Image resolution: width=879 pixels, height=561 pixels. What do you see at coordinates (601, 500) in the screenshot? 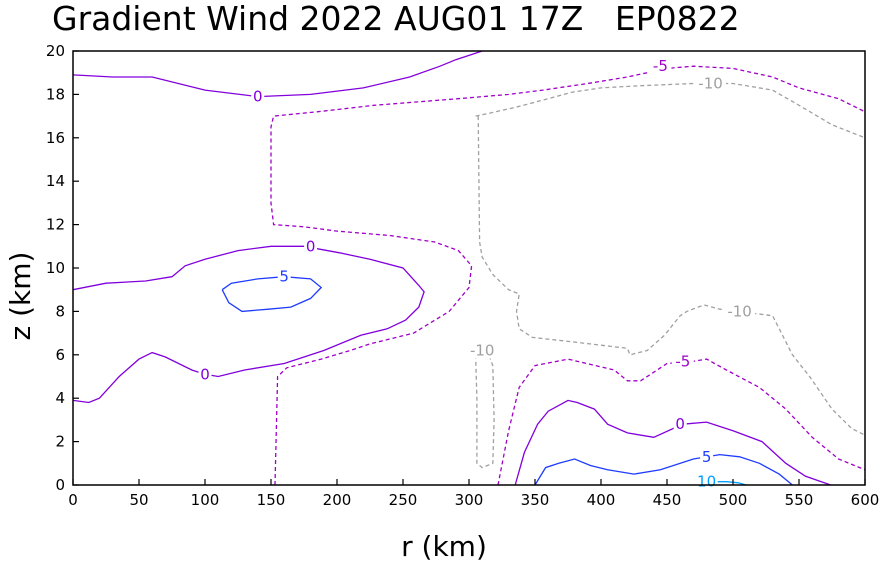
I see `x-tick-label: 400` at bounding box center [601, 500].